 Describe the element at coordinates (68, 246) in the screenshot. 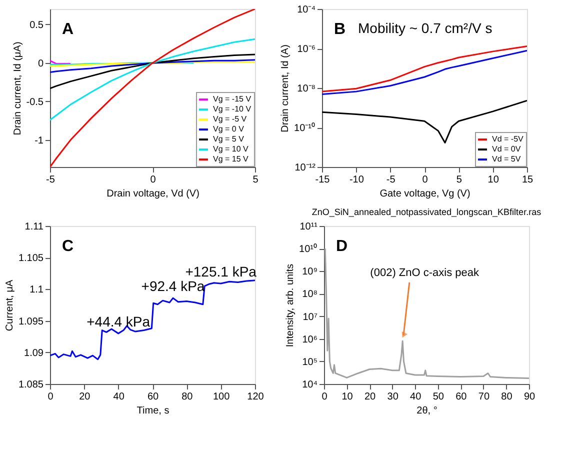

I see `annotation: C` at that location.